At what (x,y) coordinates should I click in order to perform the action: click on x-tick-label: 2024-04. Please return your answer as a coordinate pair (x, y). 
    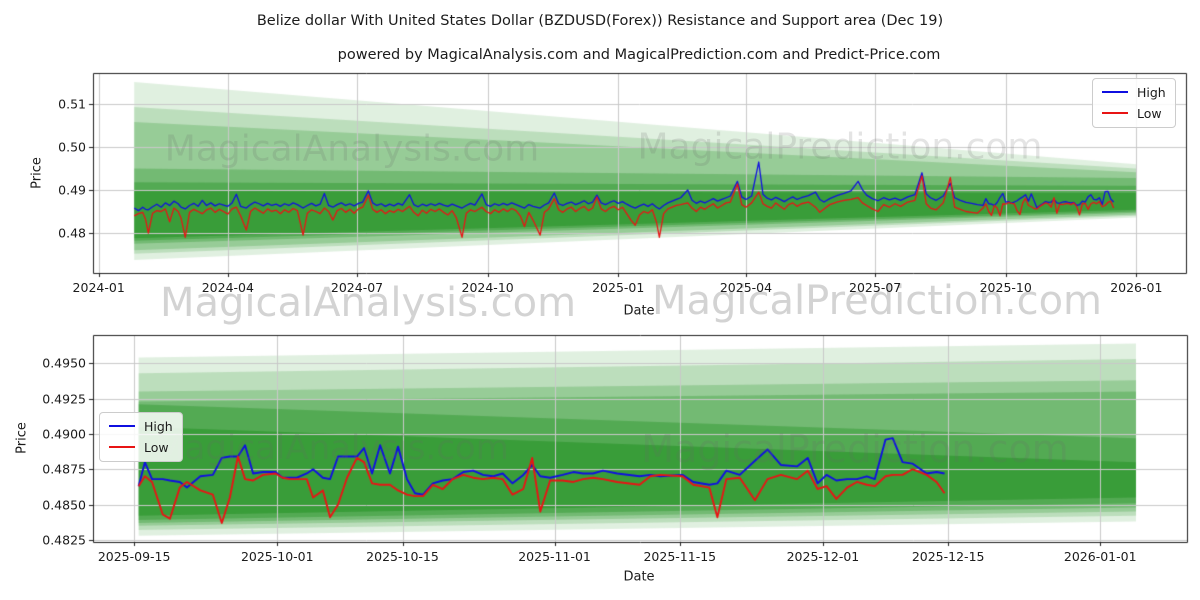
    Looking at the image, I should click on (227, 287).